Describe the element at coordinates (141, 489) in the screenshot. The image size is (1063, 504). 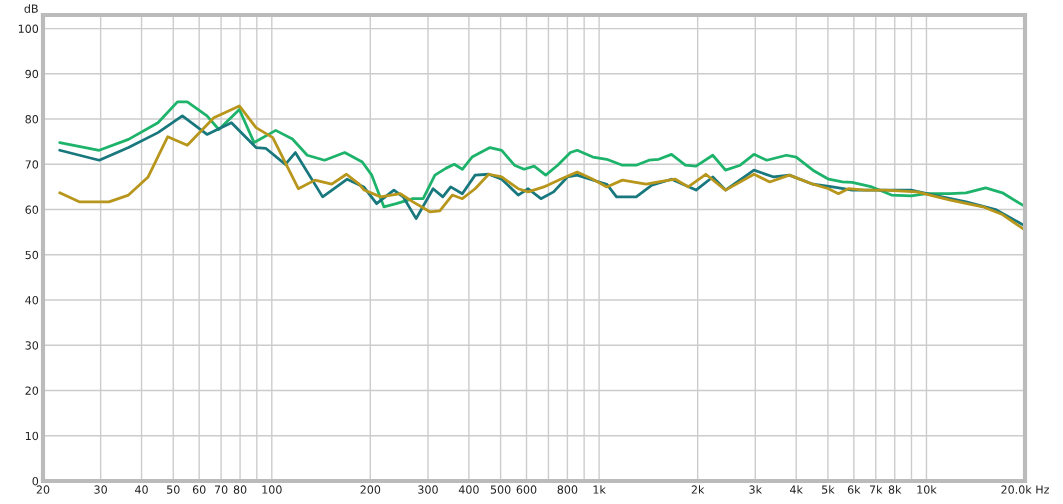
I see `x-tick-label: 40` at that location.